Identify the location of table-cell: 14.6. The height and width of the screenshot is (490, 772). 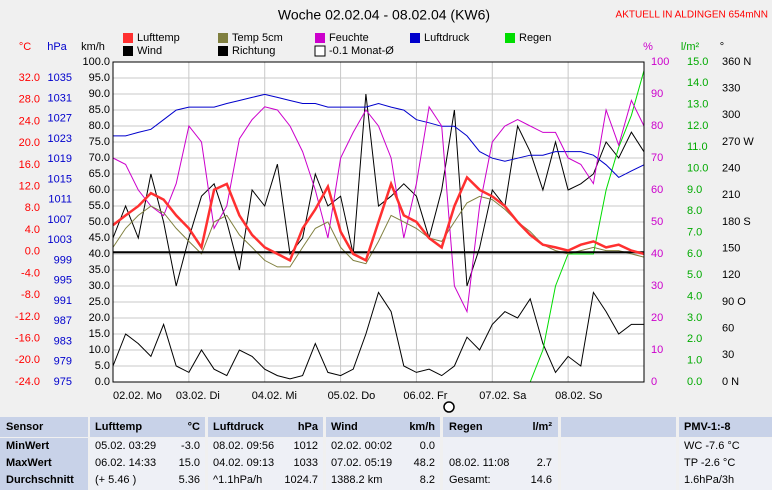
(541, 480).